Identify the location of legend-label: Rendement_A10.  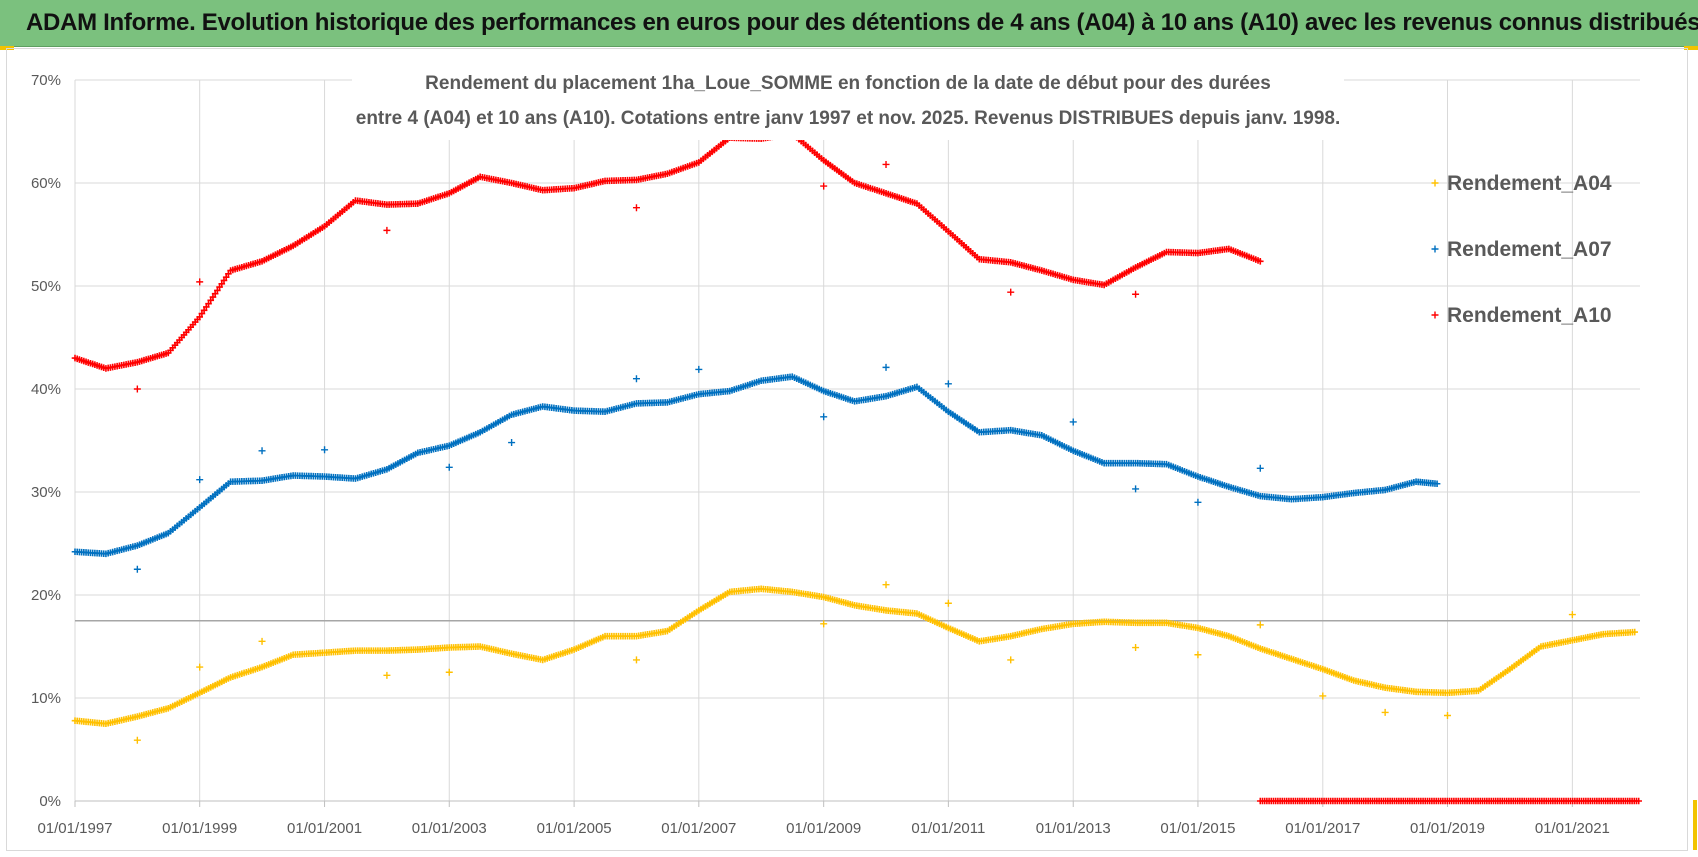
(1529, 315).